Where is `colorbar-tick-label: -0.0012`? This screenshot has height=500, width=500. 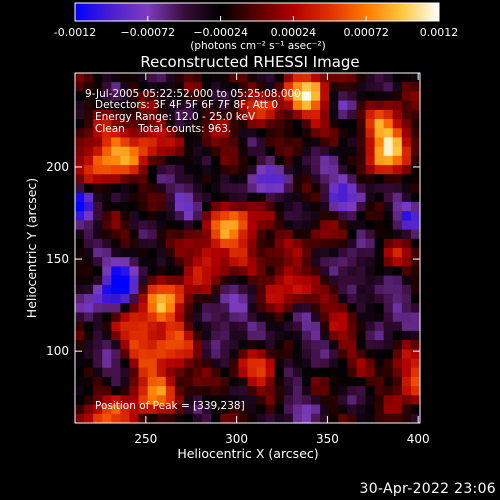
colorbar-tick-label: -0.0012 is located at coordinates (75, 32).